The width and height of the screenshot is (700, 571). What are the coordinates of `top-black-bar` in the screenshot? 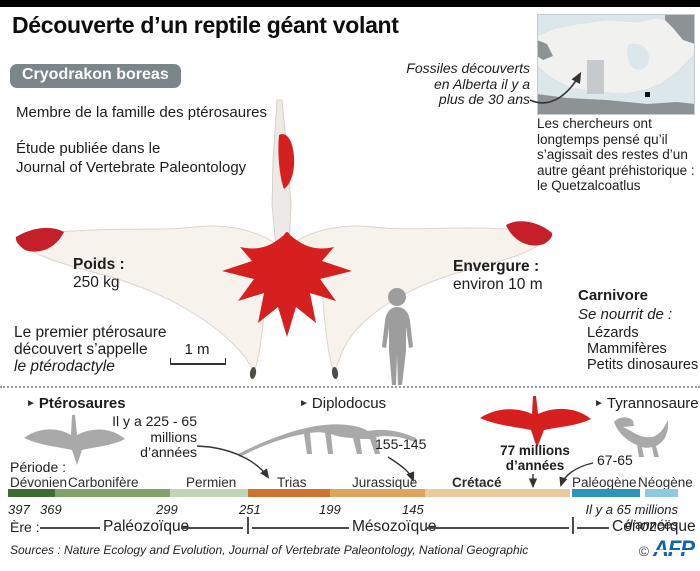 It's located at (350, 3).